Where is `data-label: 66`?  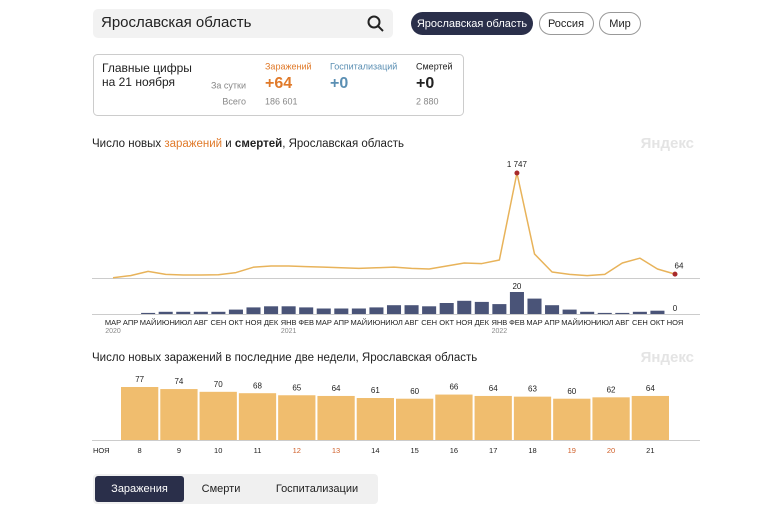 data-label: 66 is located at coordinates (453, 387).